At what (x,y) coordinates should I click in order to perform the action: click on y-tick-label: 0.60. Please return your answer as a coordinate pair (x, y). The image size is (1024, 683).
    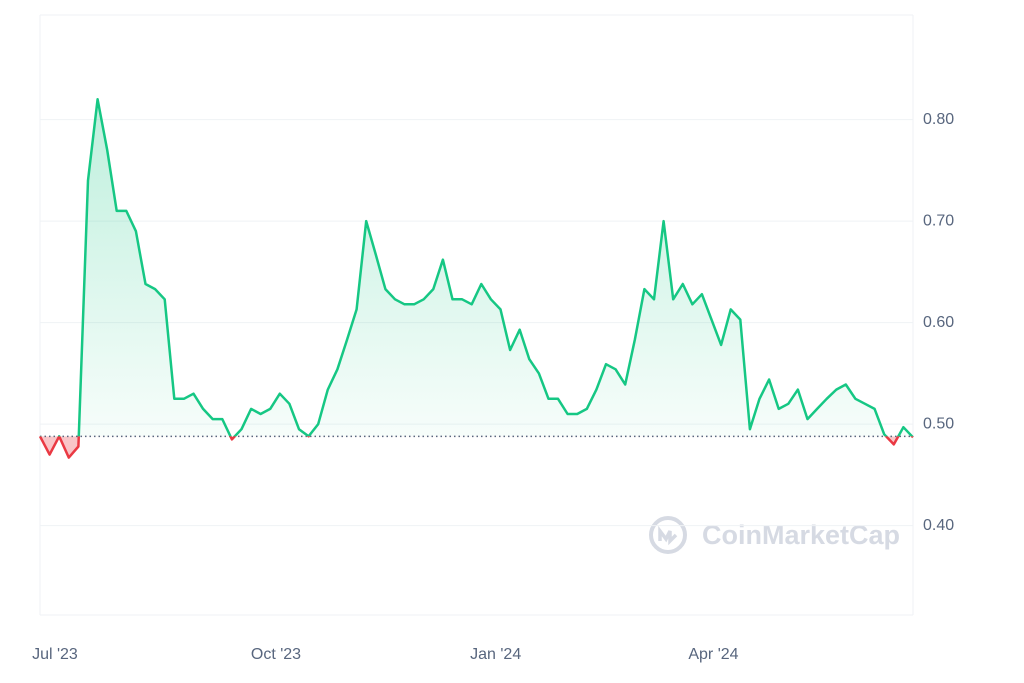
    Looking at the image, I should click on (938, 322).